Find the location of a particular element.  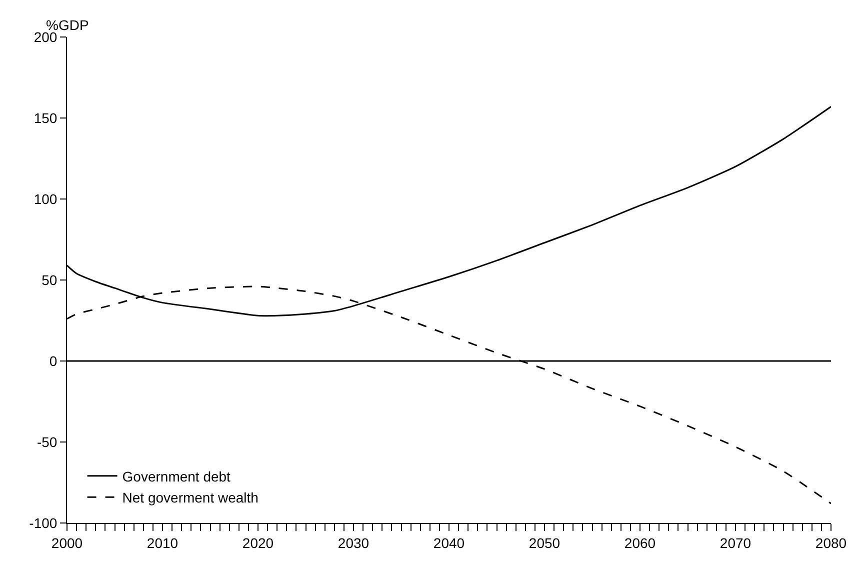

legend-label: Net goverment wealth is located at coordinates (190, 498).